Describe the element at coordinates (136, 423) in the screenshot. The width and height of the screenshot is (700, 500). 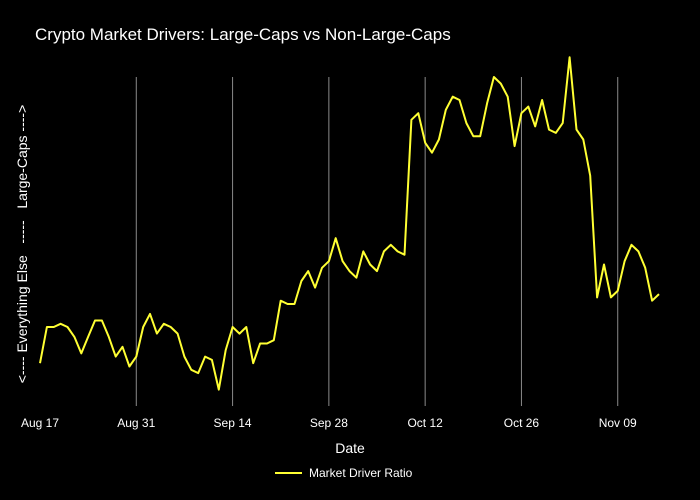
I see `x-tick-label: Aug 31` at that location.